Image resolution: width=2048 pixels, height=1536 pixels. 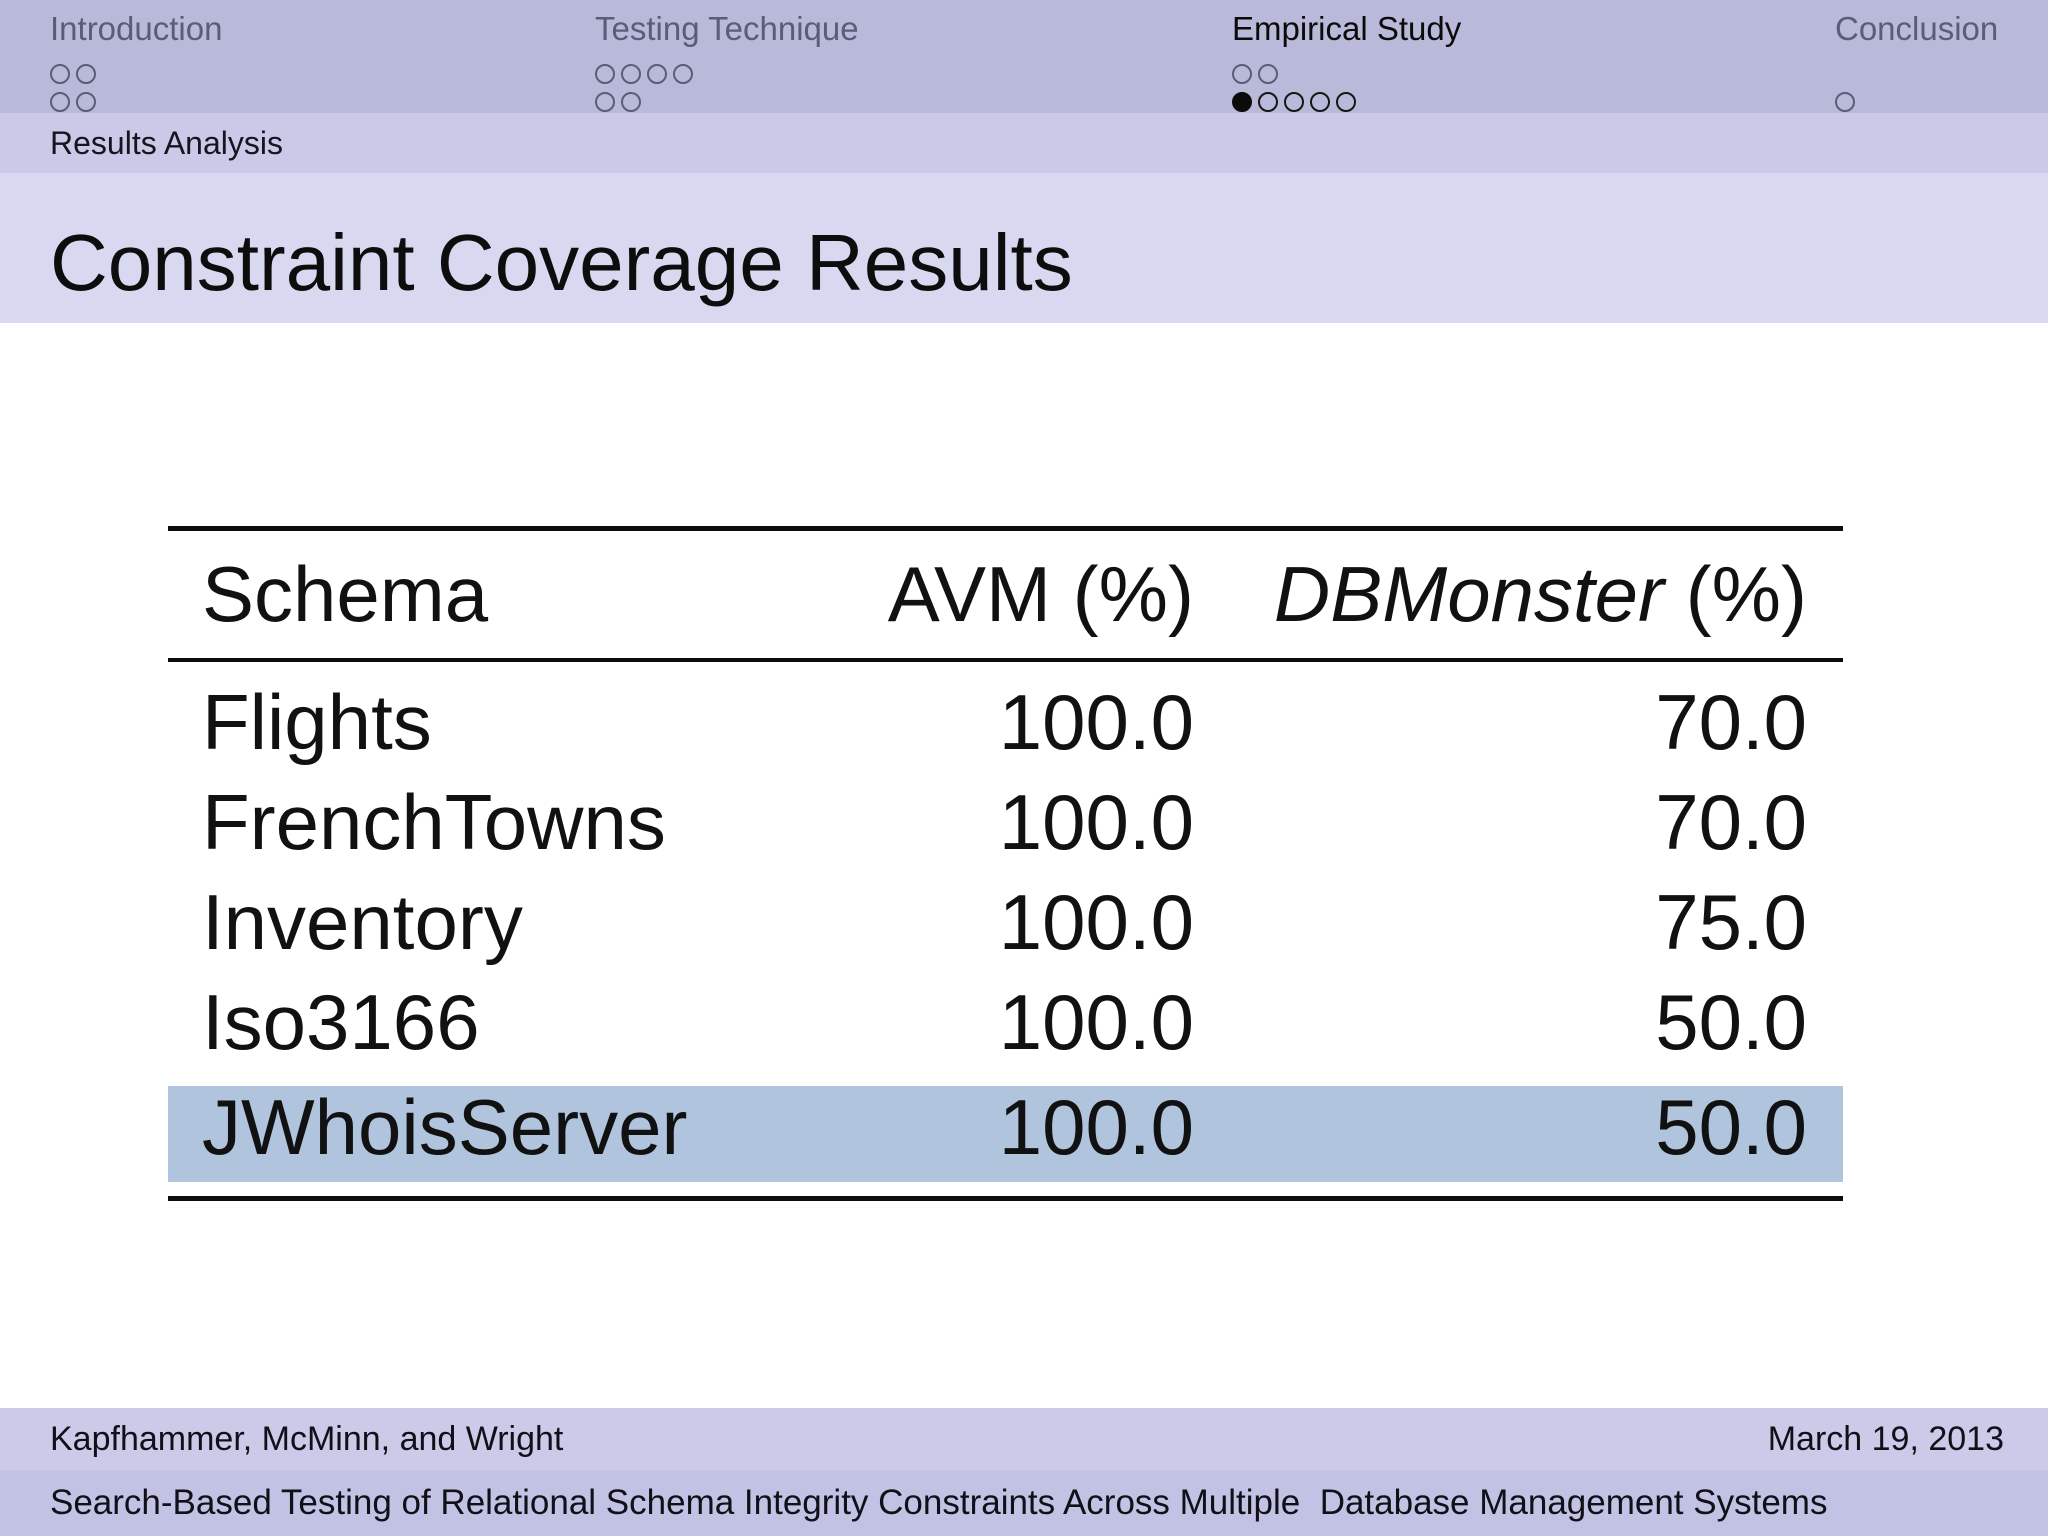 I want to click on column-header-avm: AVM (%), so click(x=961, y=594).